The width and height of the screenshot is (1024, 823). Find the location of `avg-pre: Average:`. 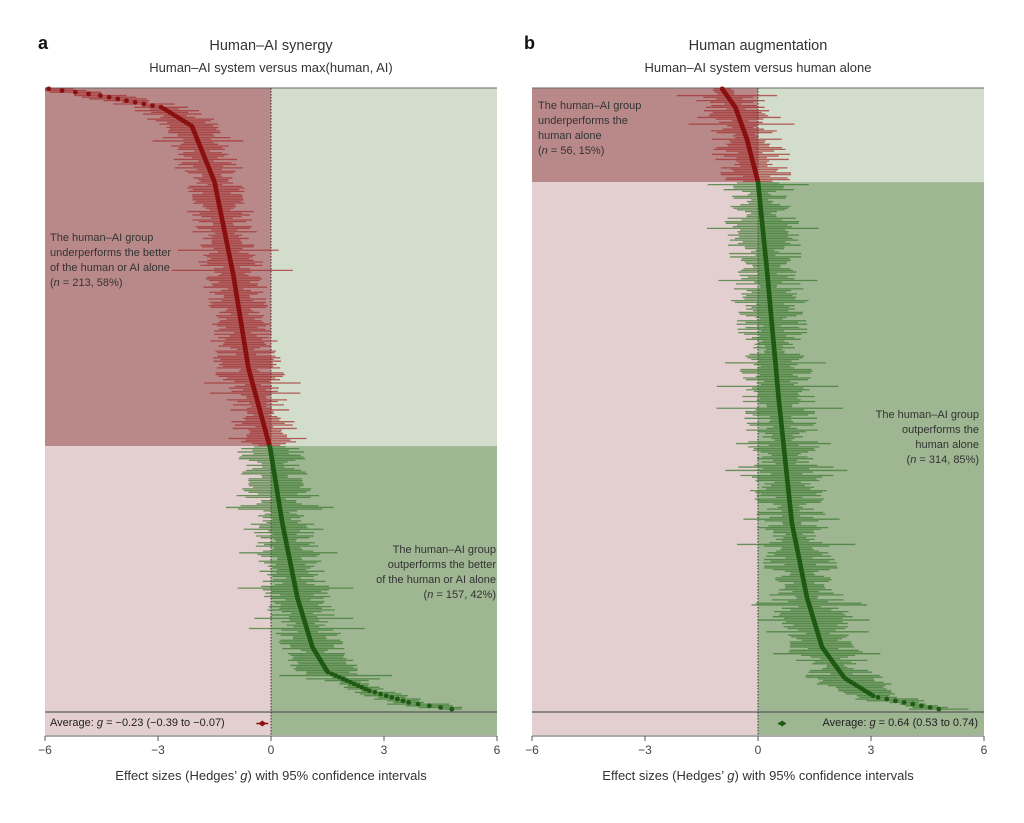

avg-pre: Average: is located at coordinates (73, 723).